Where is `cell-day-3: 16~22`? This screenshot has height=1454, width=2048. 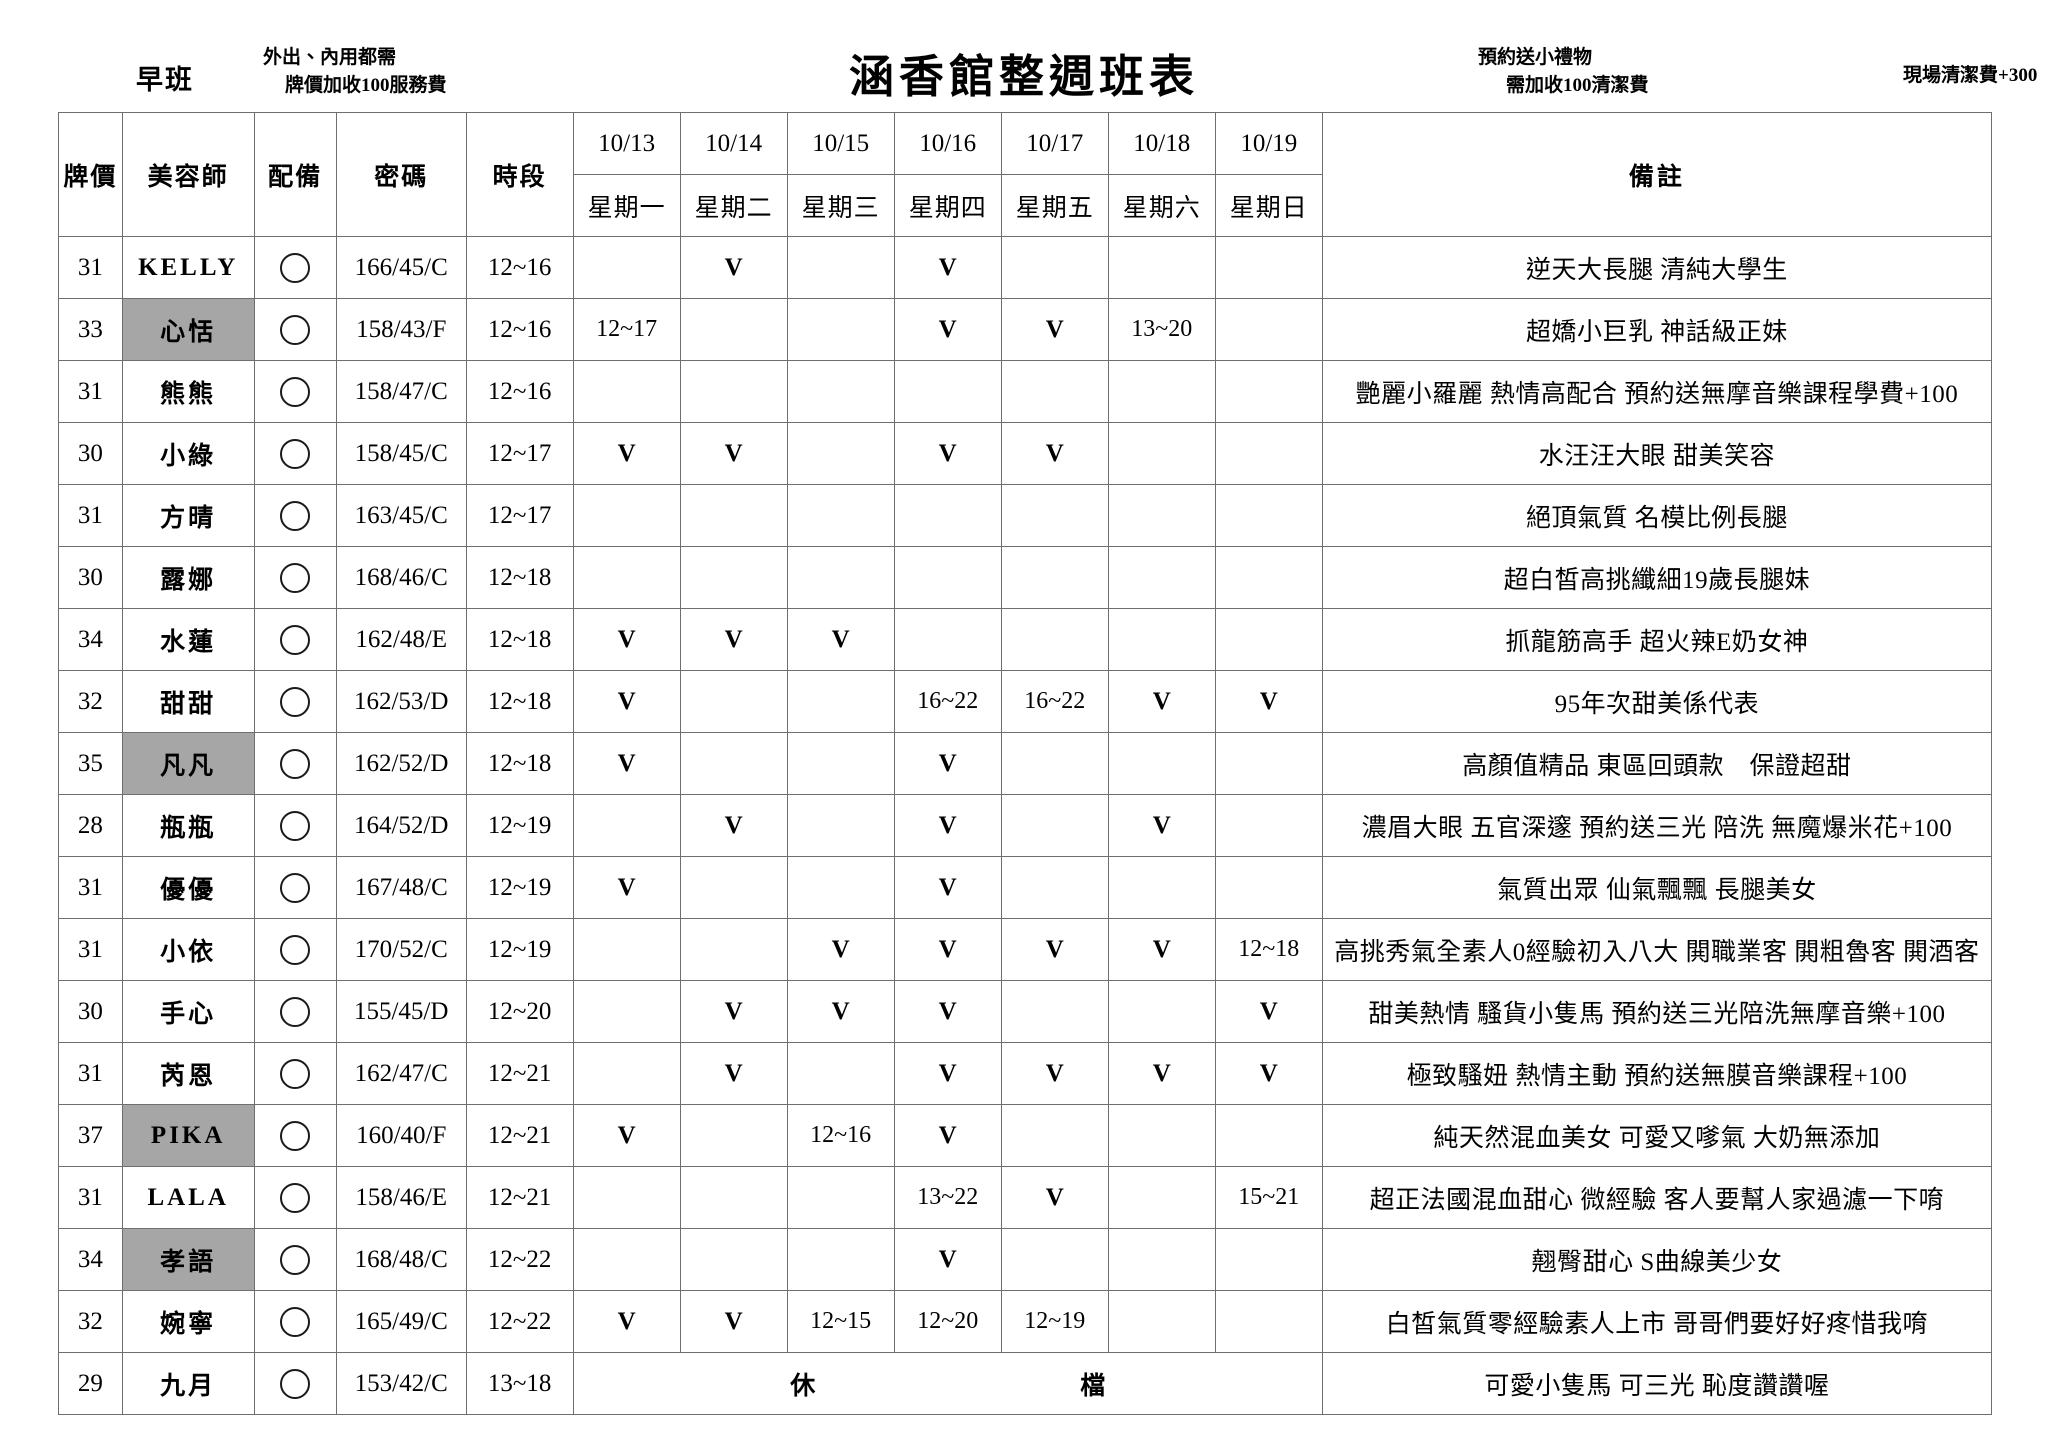
cell-day-3: 16~22 is located at coordinates (947, 701).